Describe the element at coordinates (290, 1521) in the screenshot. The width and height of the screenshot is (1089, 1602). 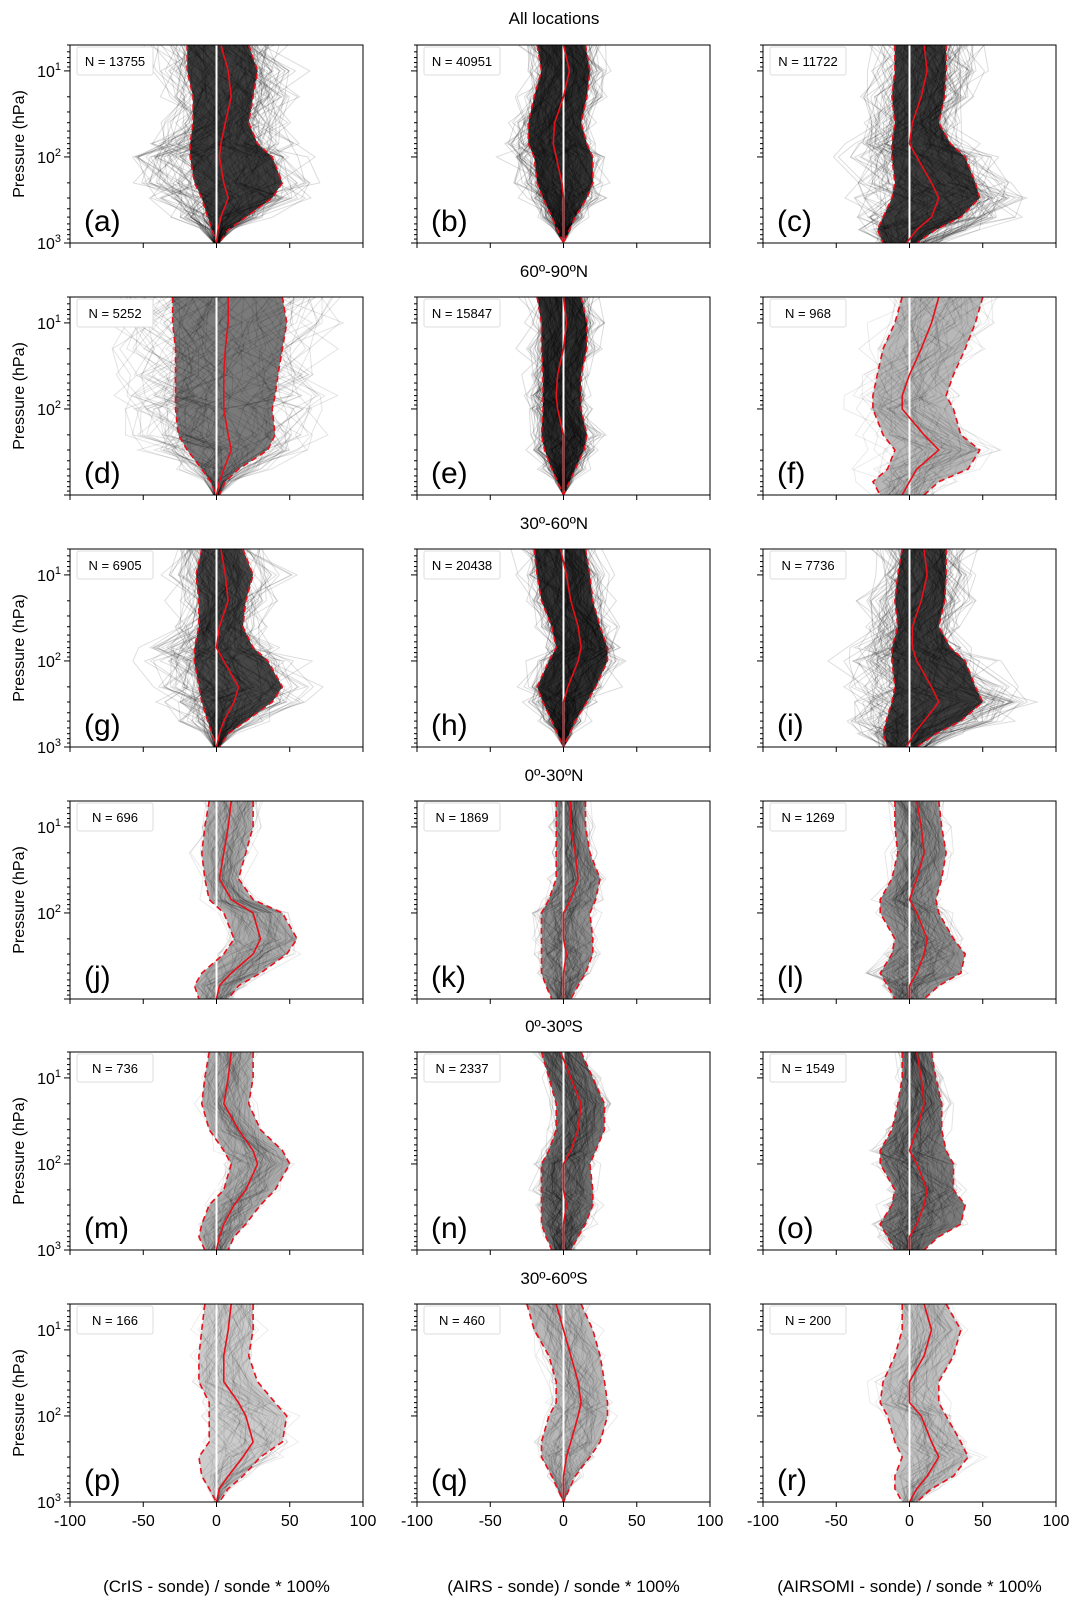
I see `x-tick-label: 50` at that location.